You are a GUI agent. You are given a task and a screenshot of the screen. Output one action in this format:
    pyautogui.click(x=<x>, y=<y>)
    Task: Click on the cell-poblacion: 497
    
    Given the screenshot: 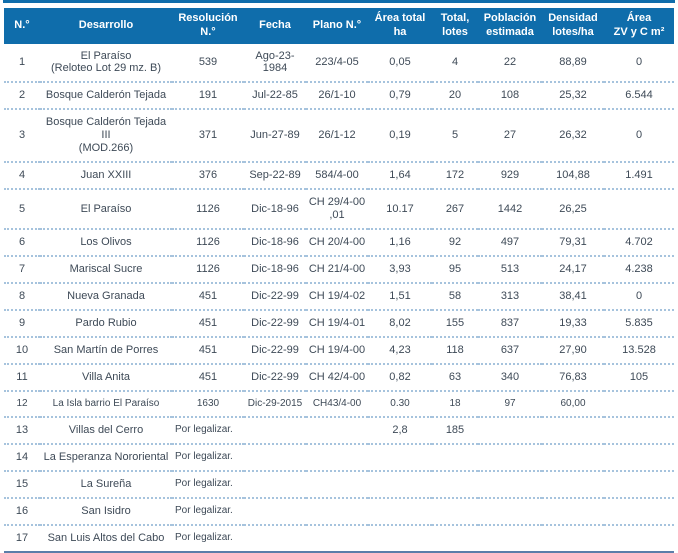 What is the action you would take?
    pyautogui.click(x=510, y=243)
    